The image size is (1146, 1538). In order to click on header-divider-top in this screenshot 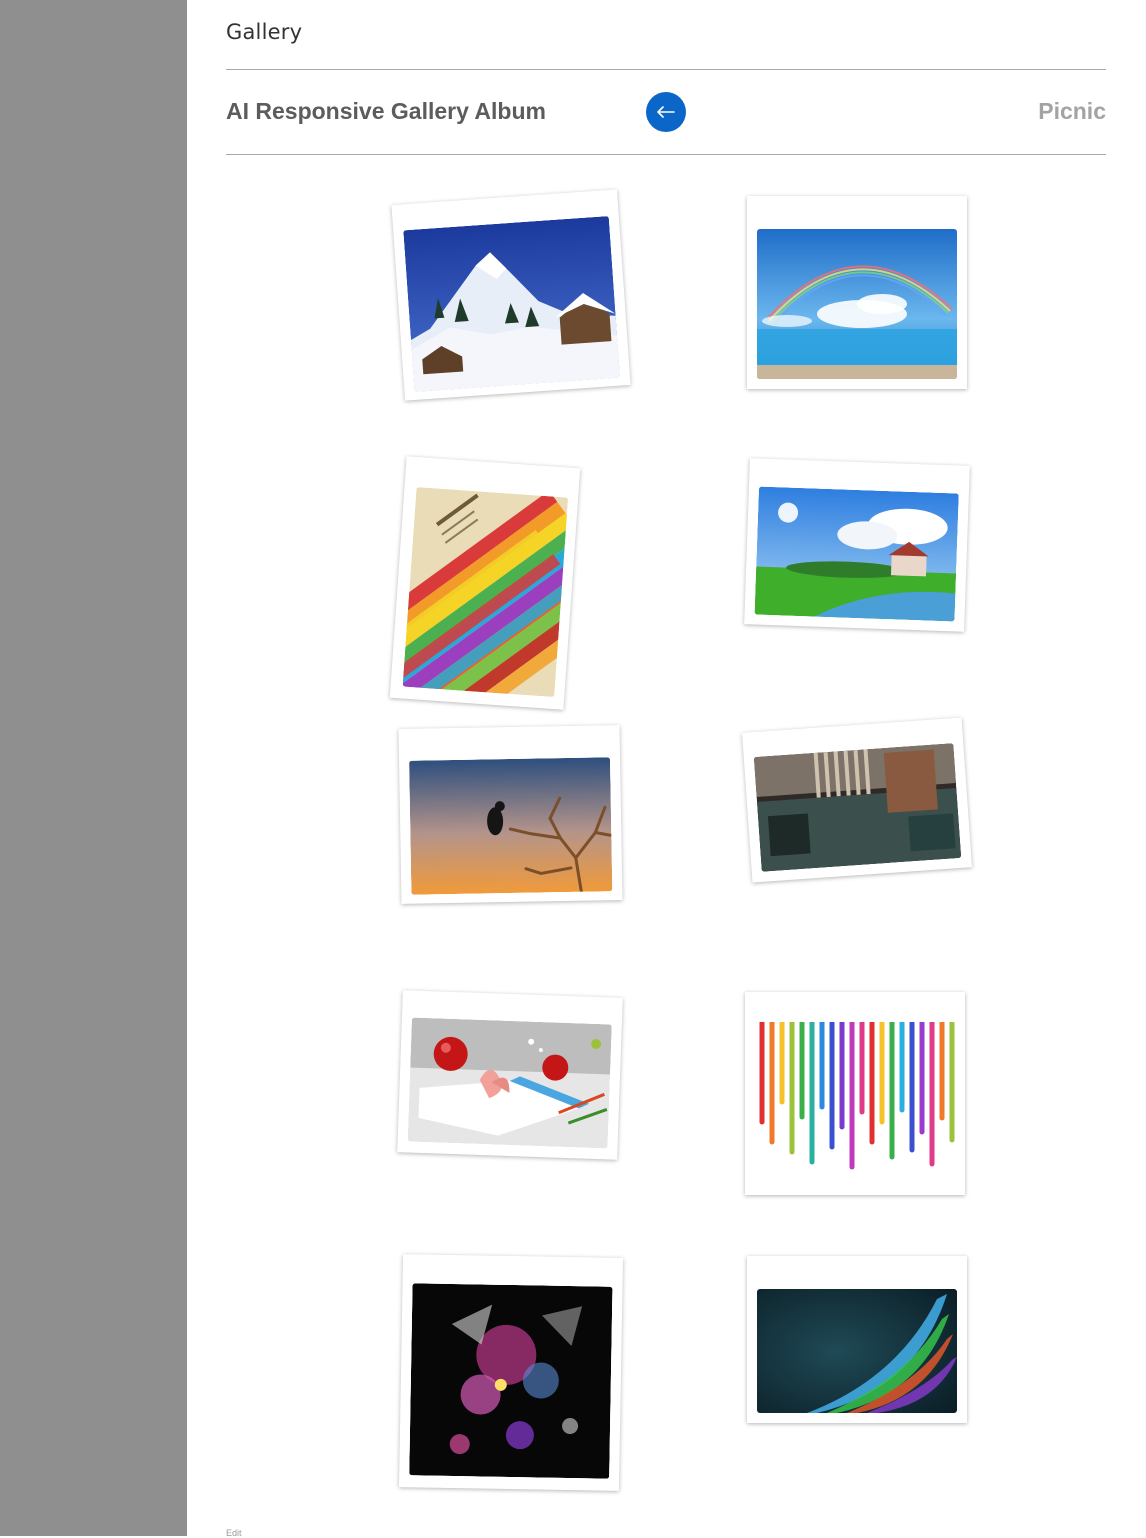, I will do `click(666, 69)`.